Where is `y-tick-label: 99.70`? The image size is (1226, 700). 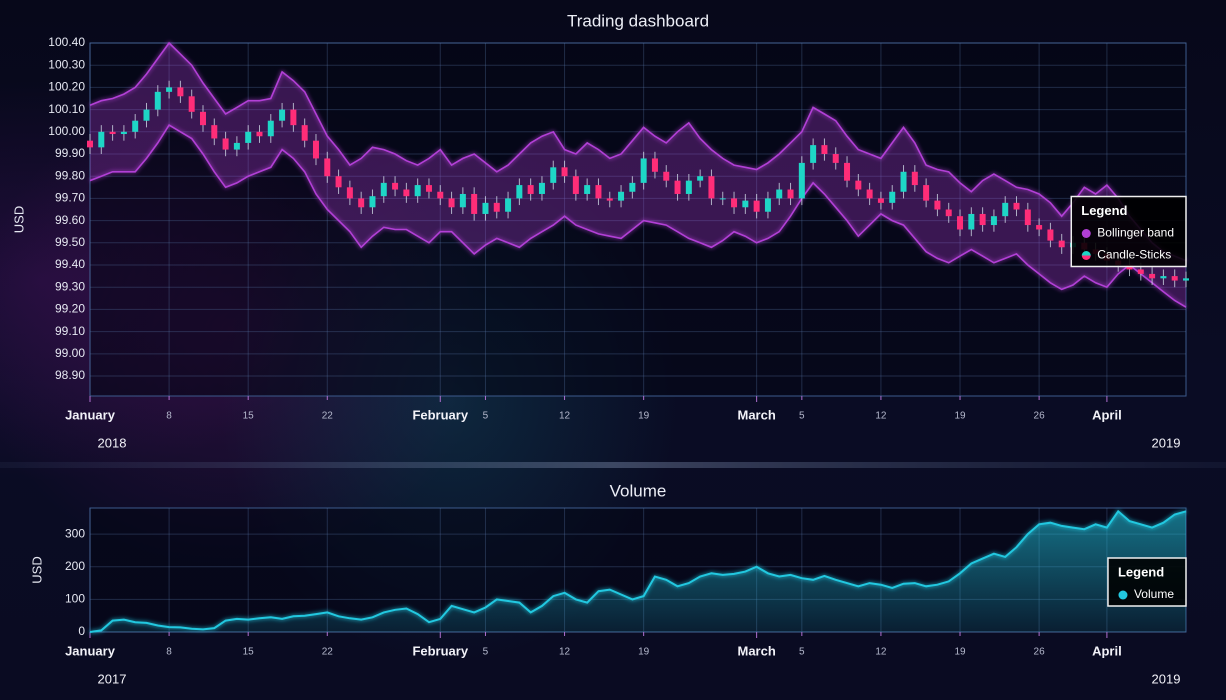 y-tick-label: 99.70 is located at coordinates (70, 198).